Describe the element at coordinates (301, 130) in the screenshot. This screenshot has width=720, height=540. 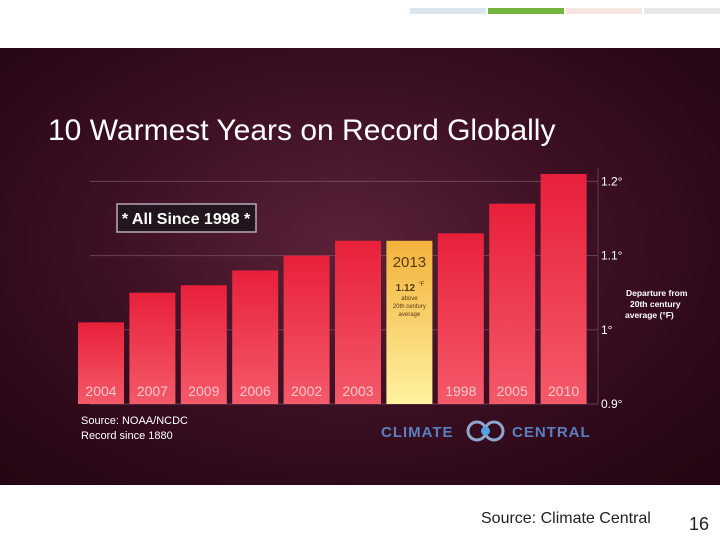
I see `chart-title: 10 Warmest Years on Record Globally` at that location.